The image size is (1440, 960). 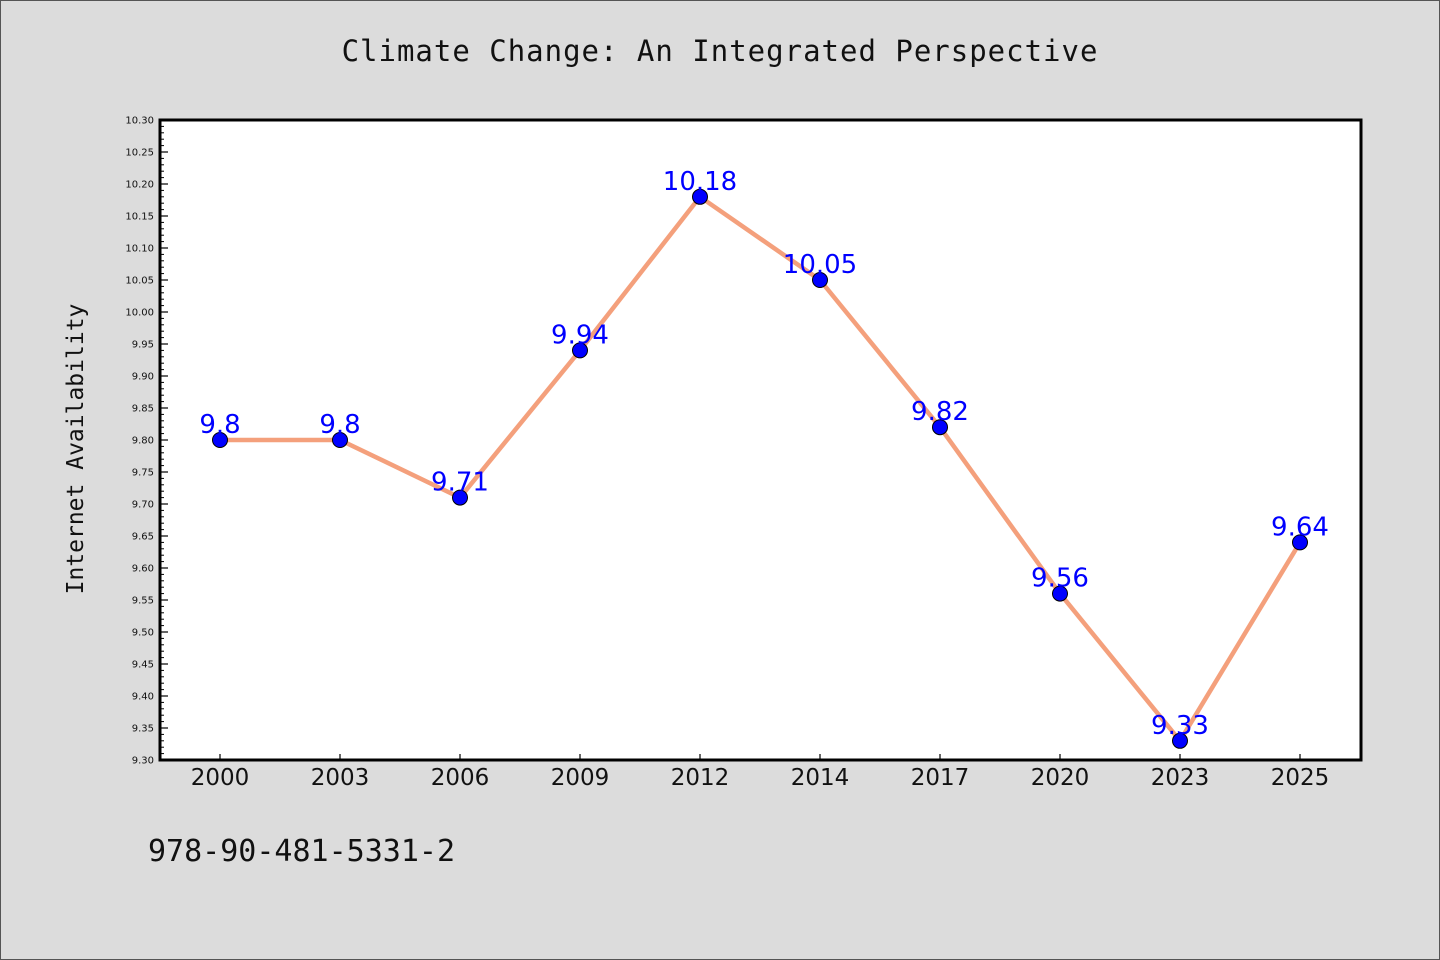 What do you see at coordinates (143, 409) in the screenshot?
I see `y-tick-label: 9.85` at bounding box center [143, 409].